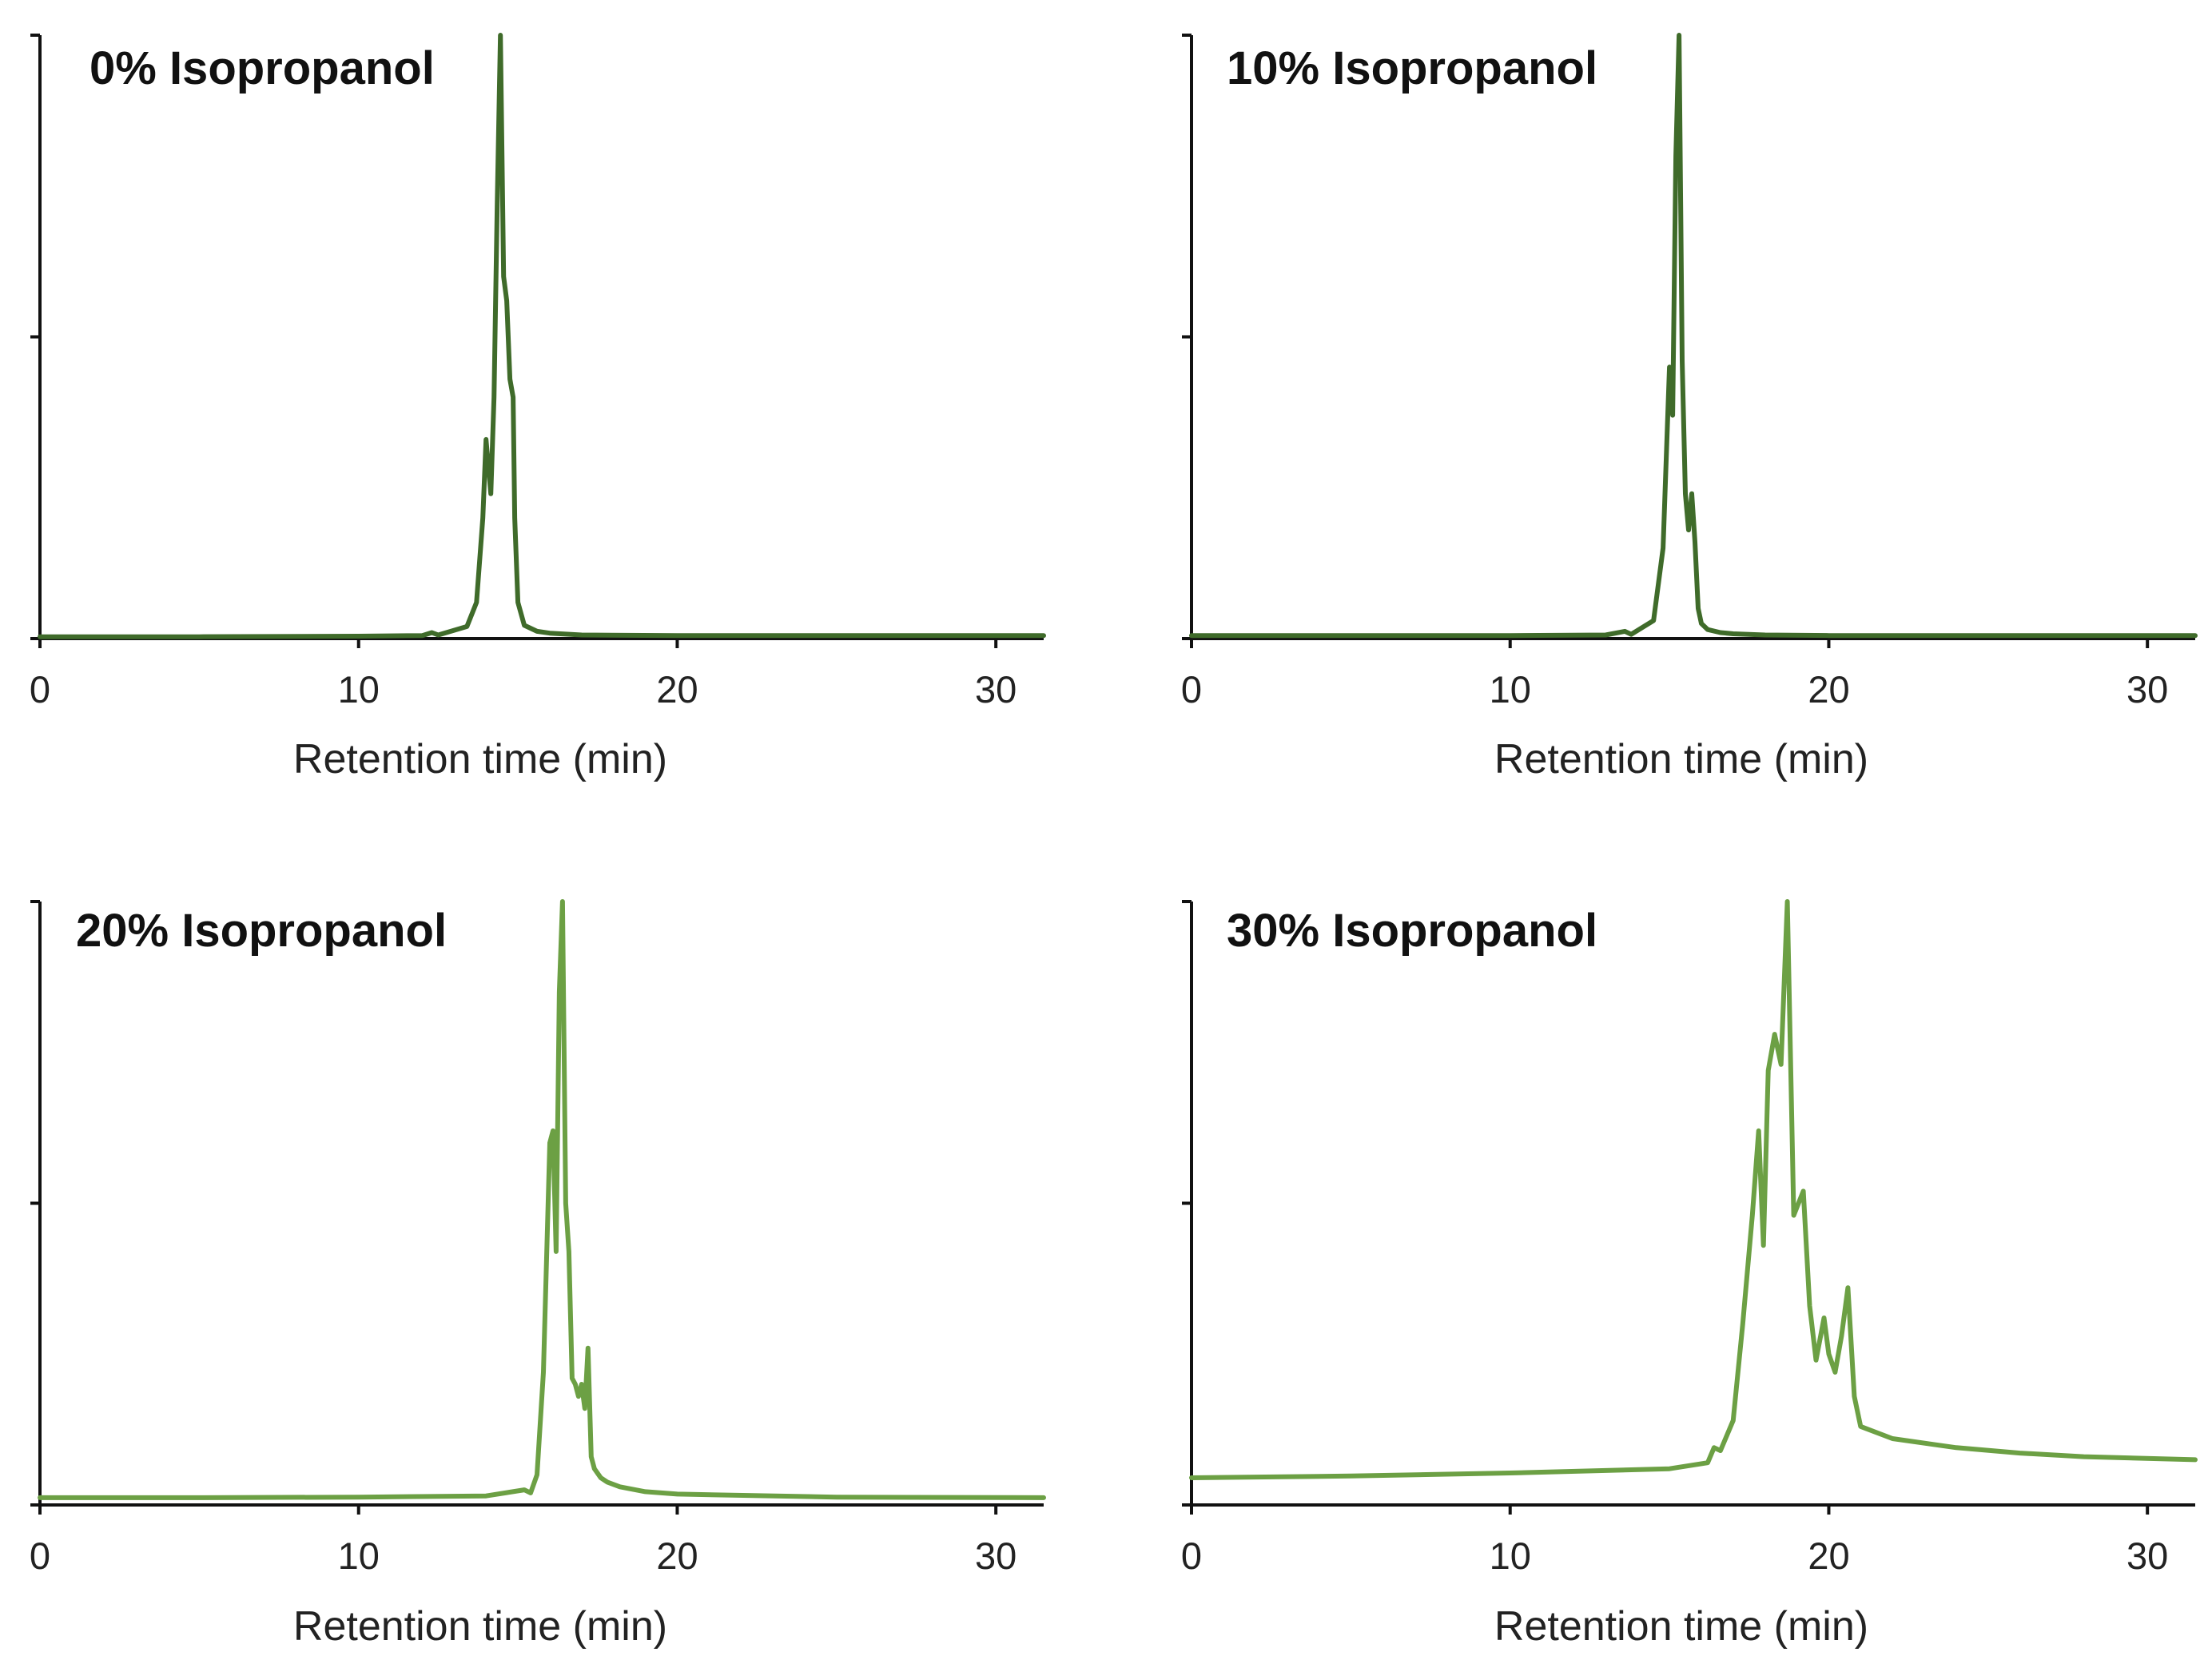 Image resolution: width=2212 pixels, height=1664 pixels. What do you see at coordinates (262, 68) in the screenshot?
I see `panel-title: 0% Isopropanol` at bounding box center [262, 68].